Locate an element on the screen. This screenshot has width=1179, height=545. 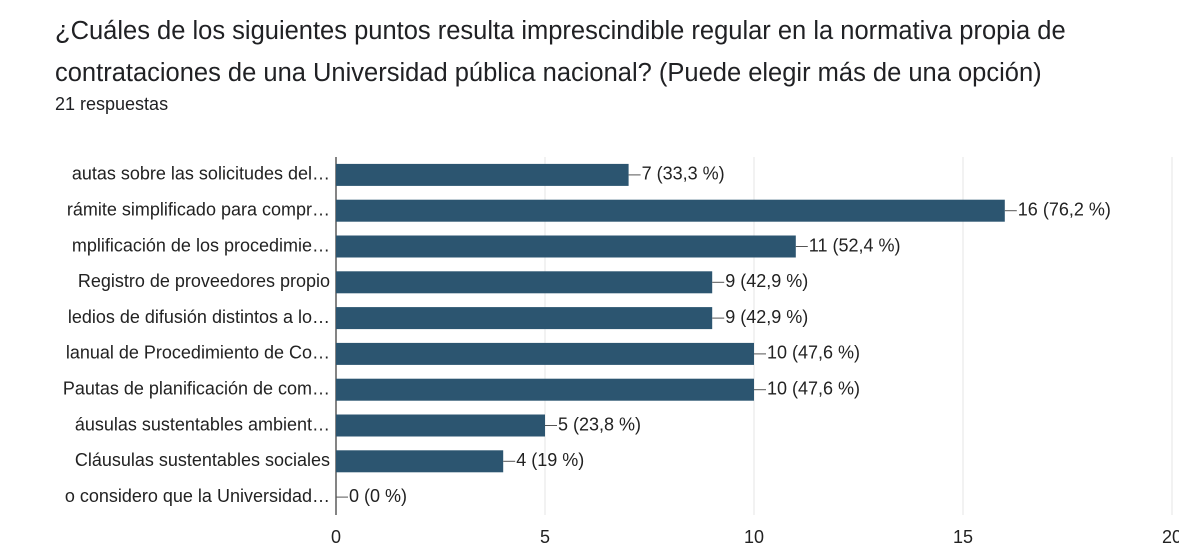
x-tick-label: 10 is located at coordinates (754, 536).